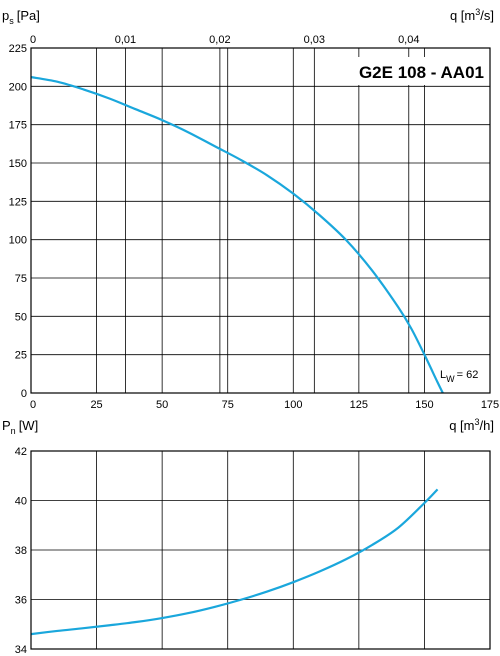 This screenshot has height=656, width=500. I want to click on pressure-y-tick-label: 125, so click(18, 202).